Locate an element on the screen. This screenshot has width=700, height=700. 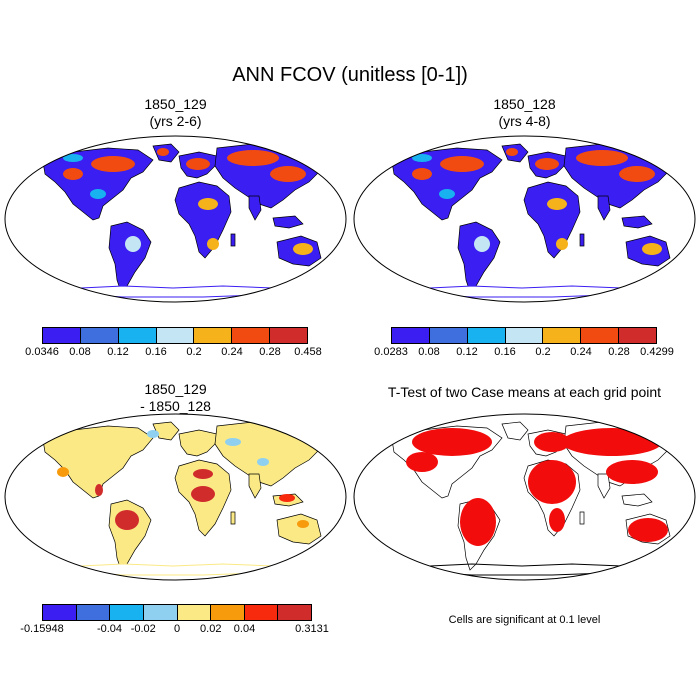
map-1-antarctica is located at coordinates (178, 291).